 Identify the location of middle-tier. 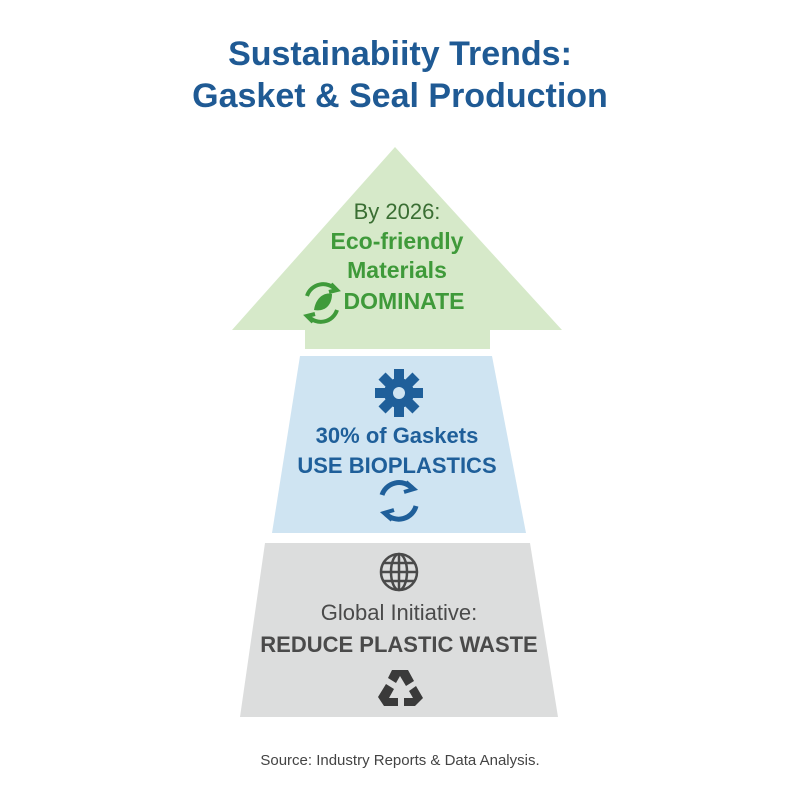
(399, 444).